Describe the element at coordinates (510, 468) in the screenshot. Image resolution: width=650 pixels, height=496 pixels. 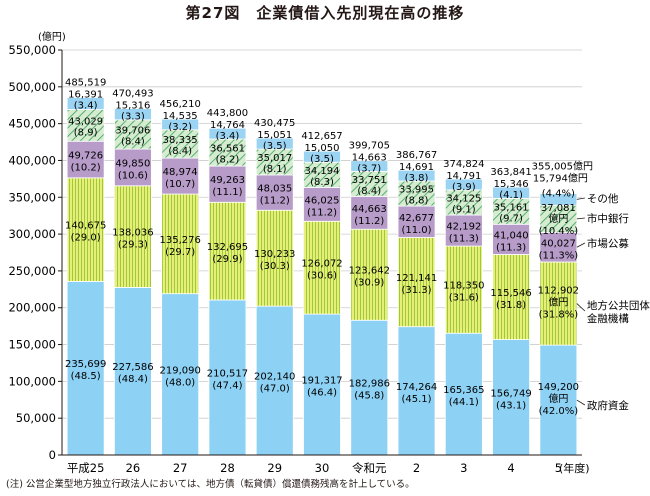
I see `x-tick-label: 4` at that location.